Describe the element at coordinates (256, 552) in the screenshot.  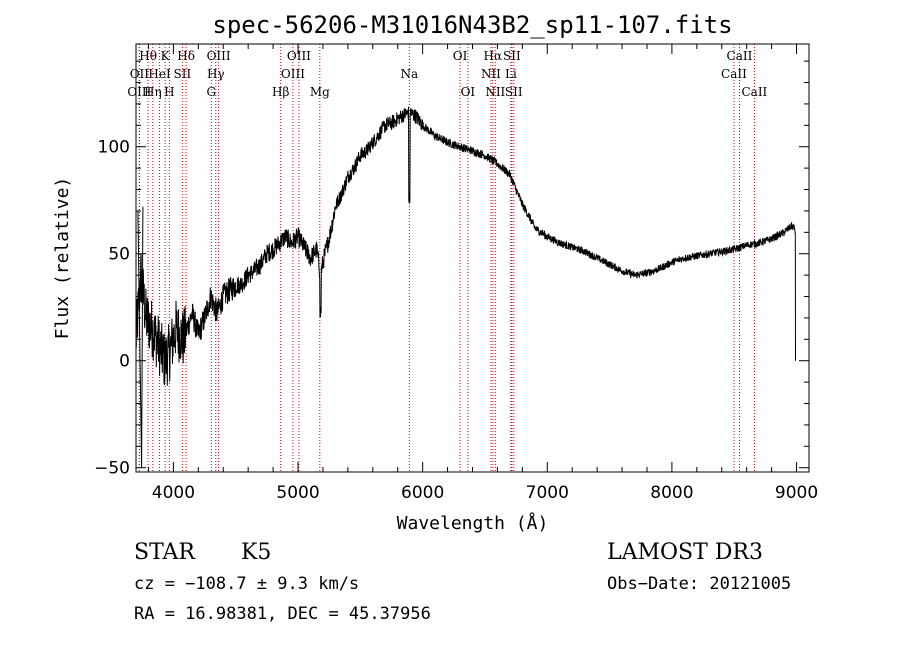
I see `object-subclass: K5` at that location.